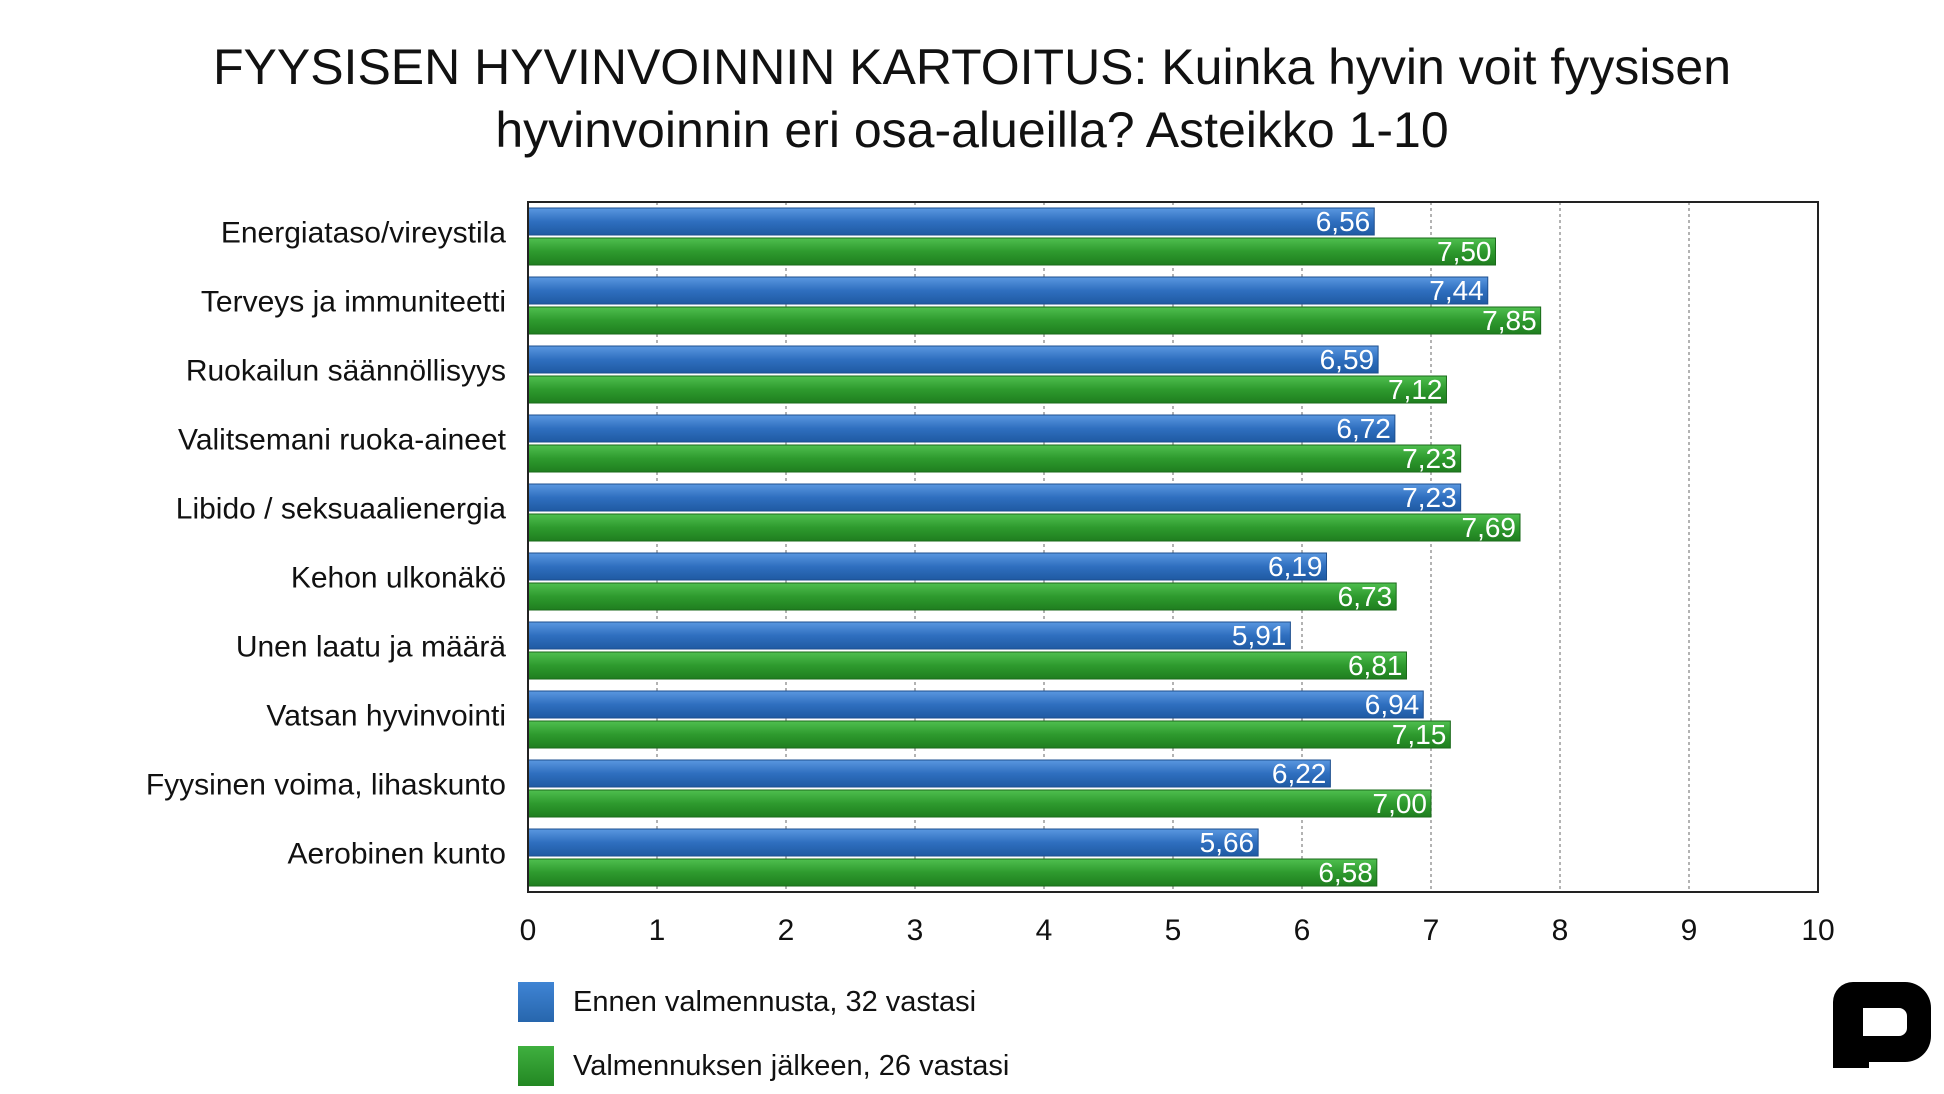  What do you see at coordinates (536, 1002) in the screenshot?
I see `legend-swatch-before` at bounding box center [536, 1002].